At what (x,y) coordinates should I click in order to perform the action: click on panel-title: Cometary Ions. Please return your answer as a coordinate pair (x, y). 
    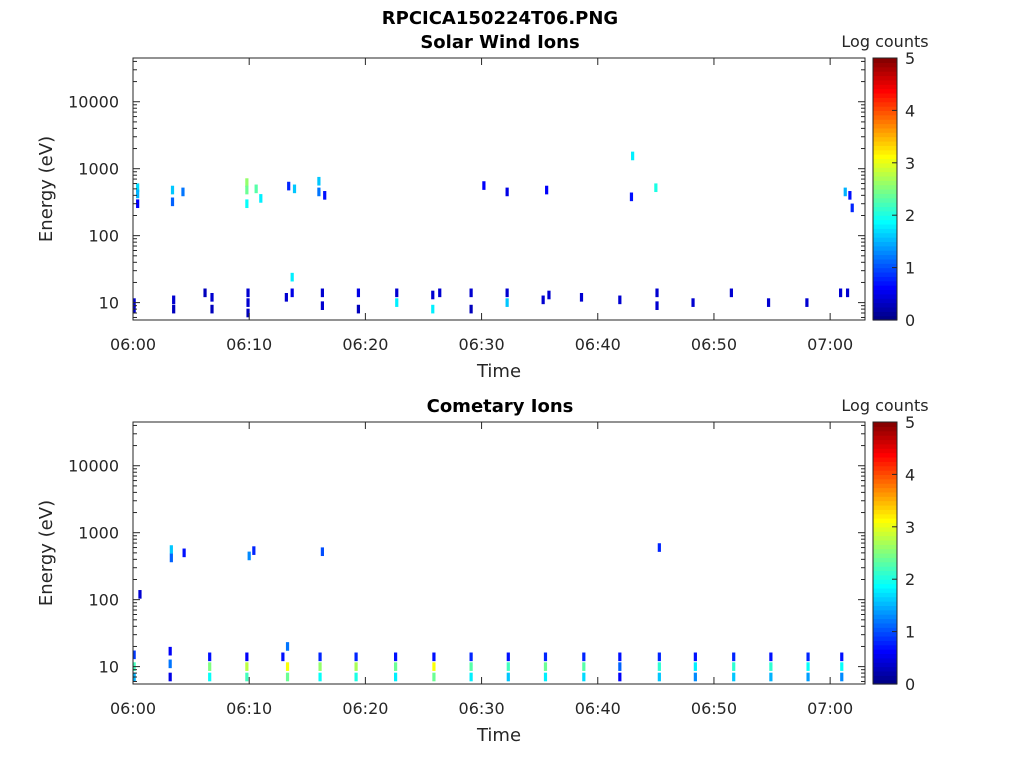
    Looking at the image, I should click on (500, 406).